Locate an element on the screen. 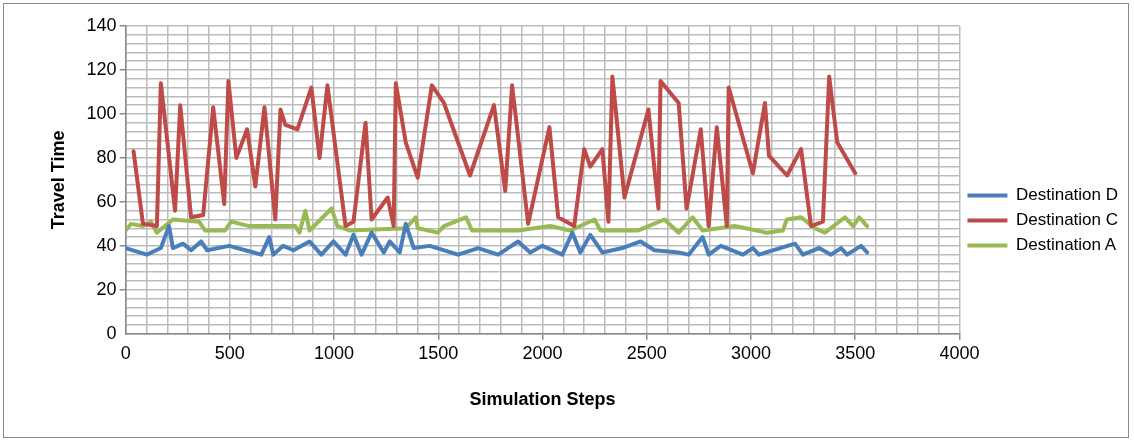 Image resolution: width=1134 pixels, height=443 pixels. x-tick-label: 0 is located at coordinates (125, 352).